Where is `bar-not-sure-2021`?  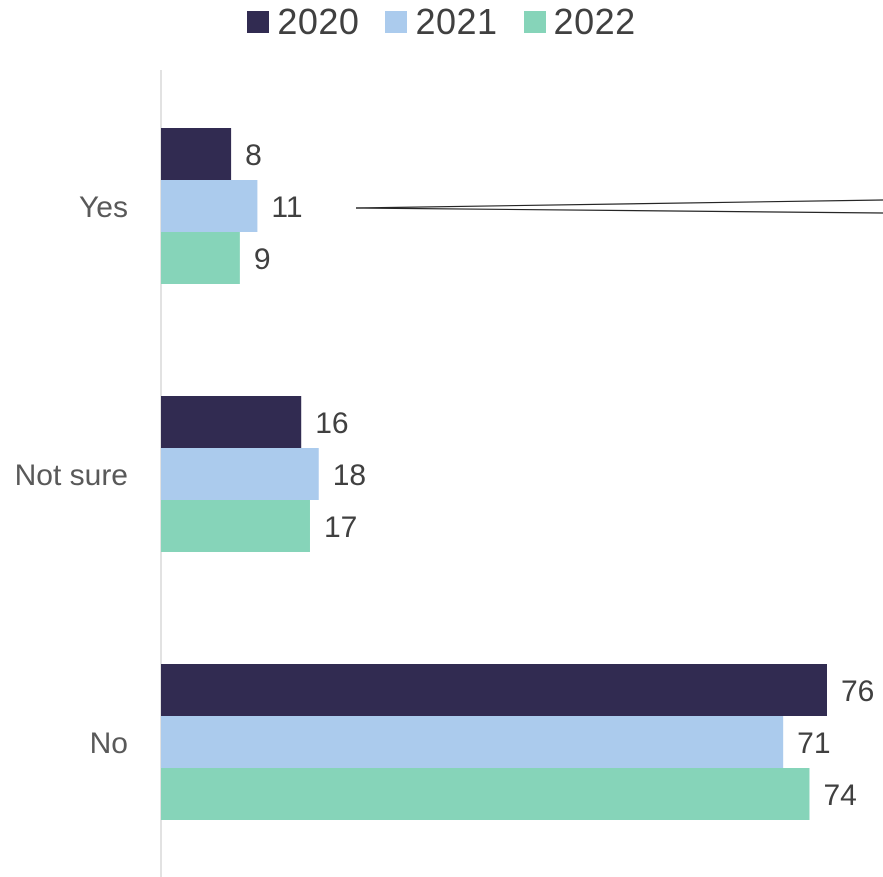
bar-not-sure-2021 is located at coordinates (240, 474).